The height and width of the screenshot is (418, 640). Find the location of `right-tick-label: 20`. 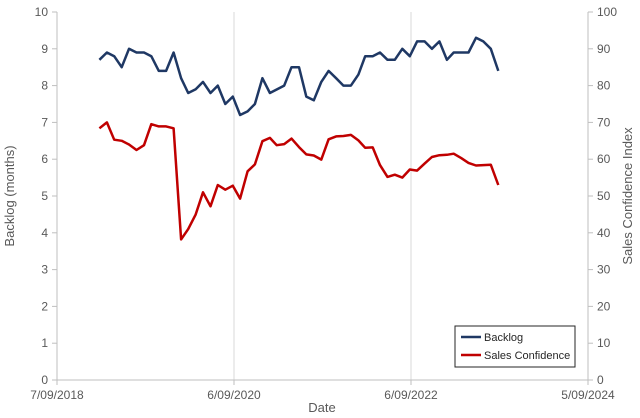

right-tick-label: 20 is located at coordinates (604, 306).